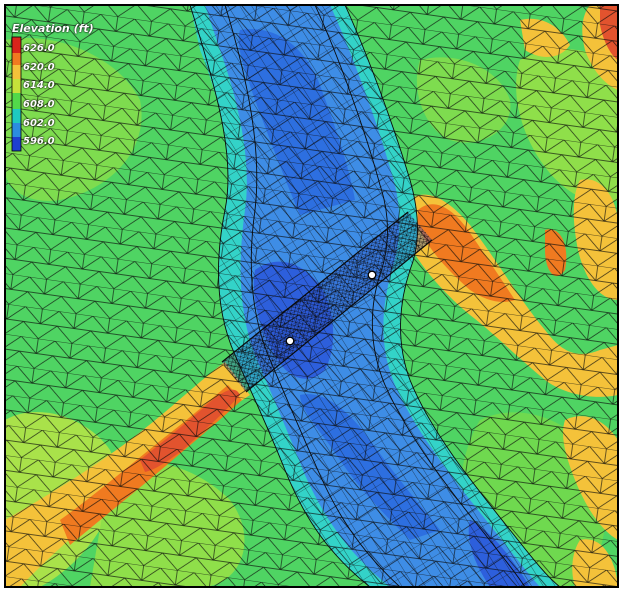 The width and height of the screenshot is (623, 592). What do you see at coordinates (39, 48) in the screenshot?
I see `legend-label-626: 626.0` at bounding box center [39, 48].